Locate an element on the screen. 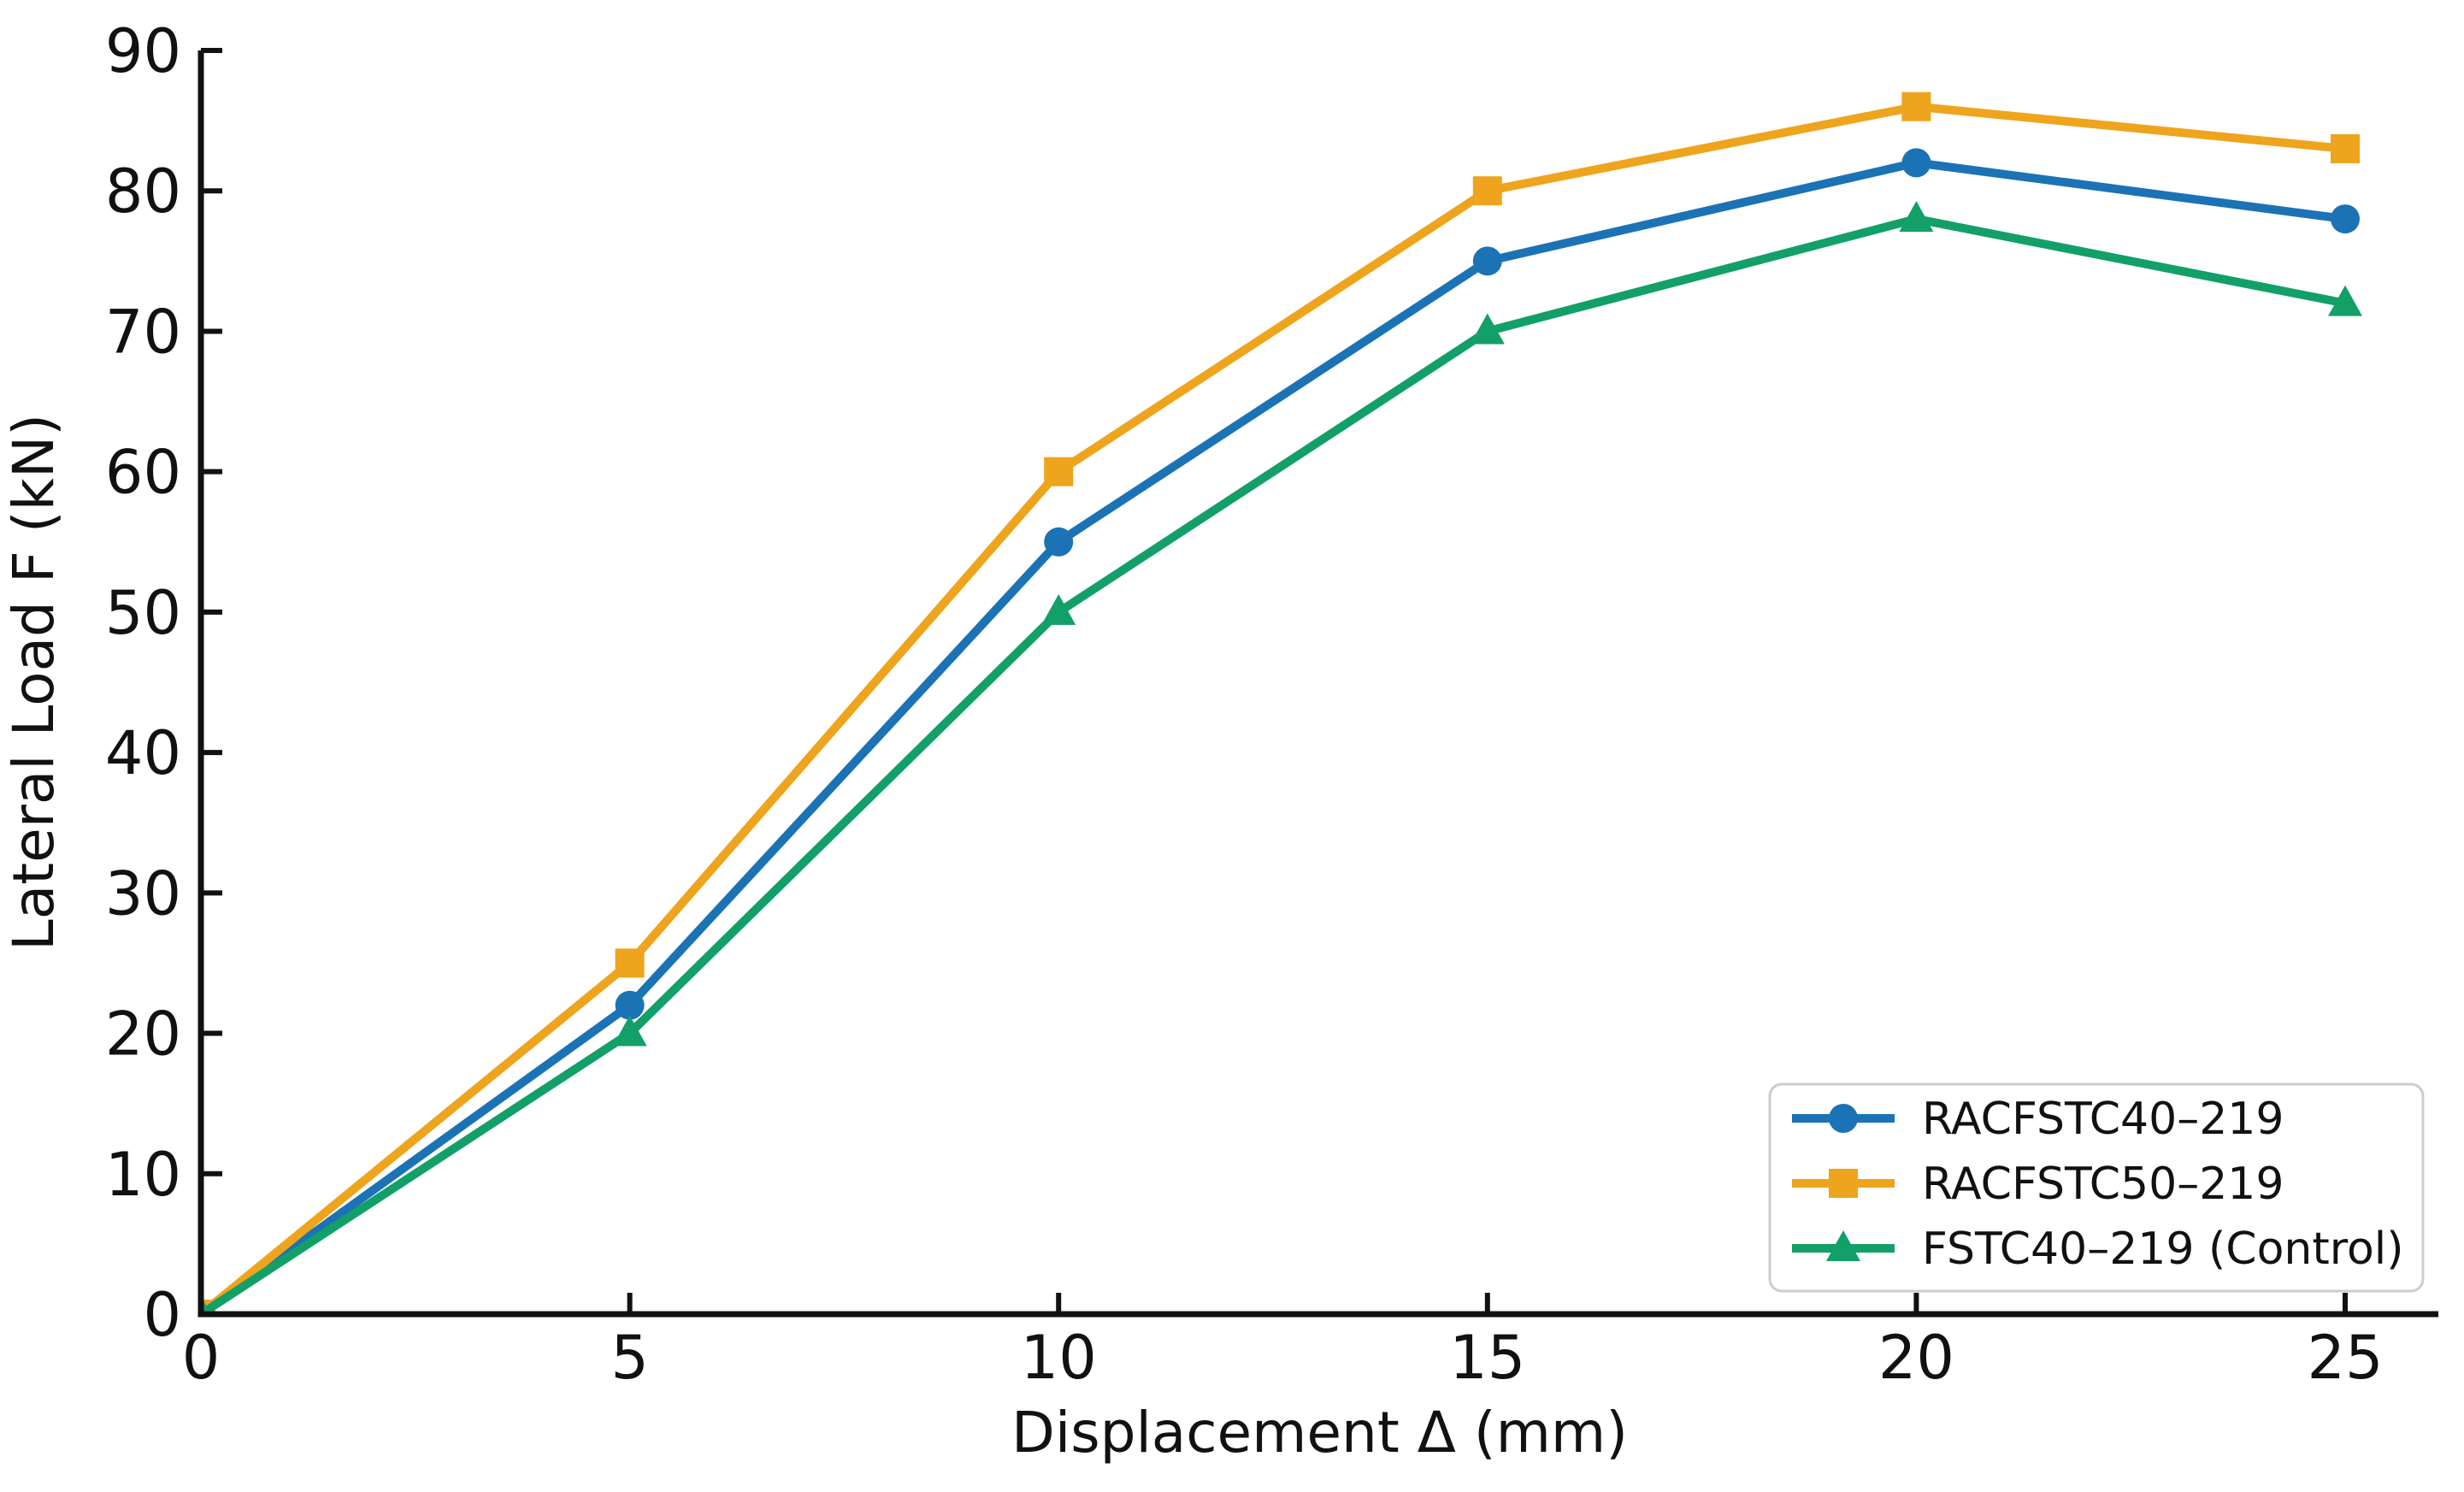  x-tick-label: 0 is located at coordinates (201, 1358).